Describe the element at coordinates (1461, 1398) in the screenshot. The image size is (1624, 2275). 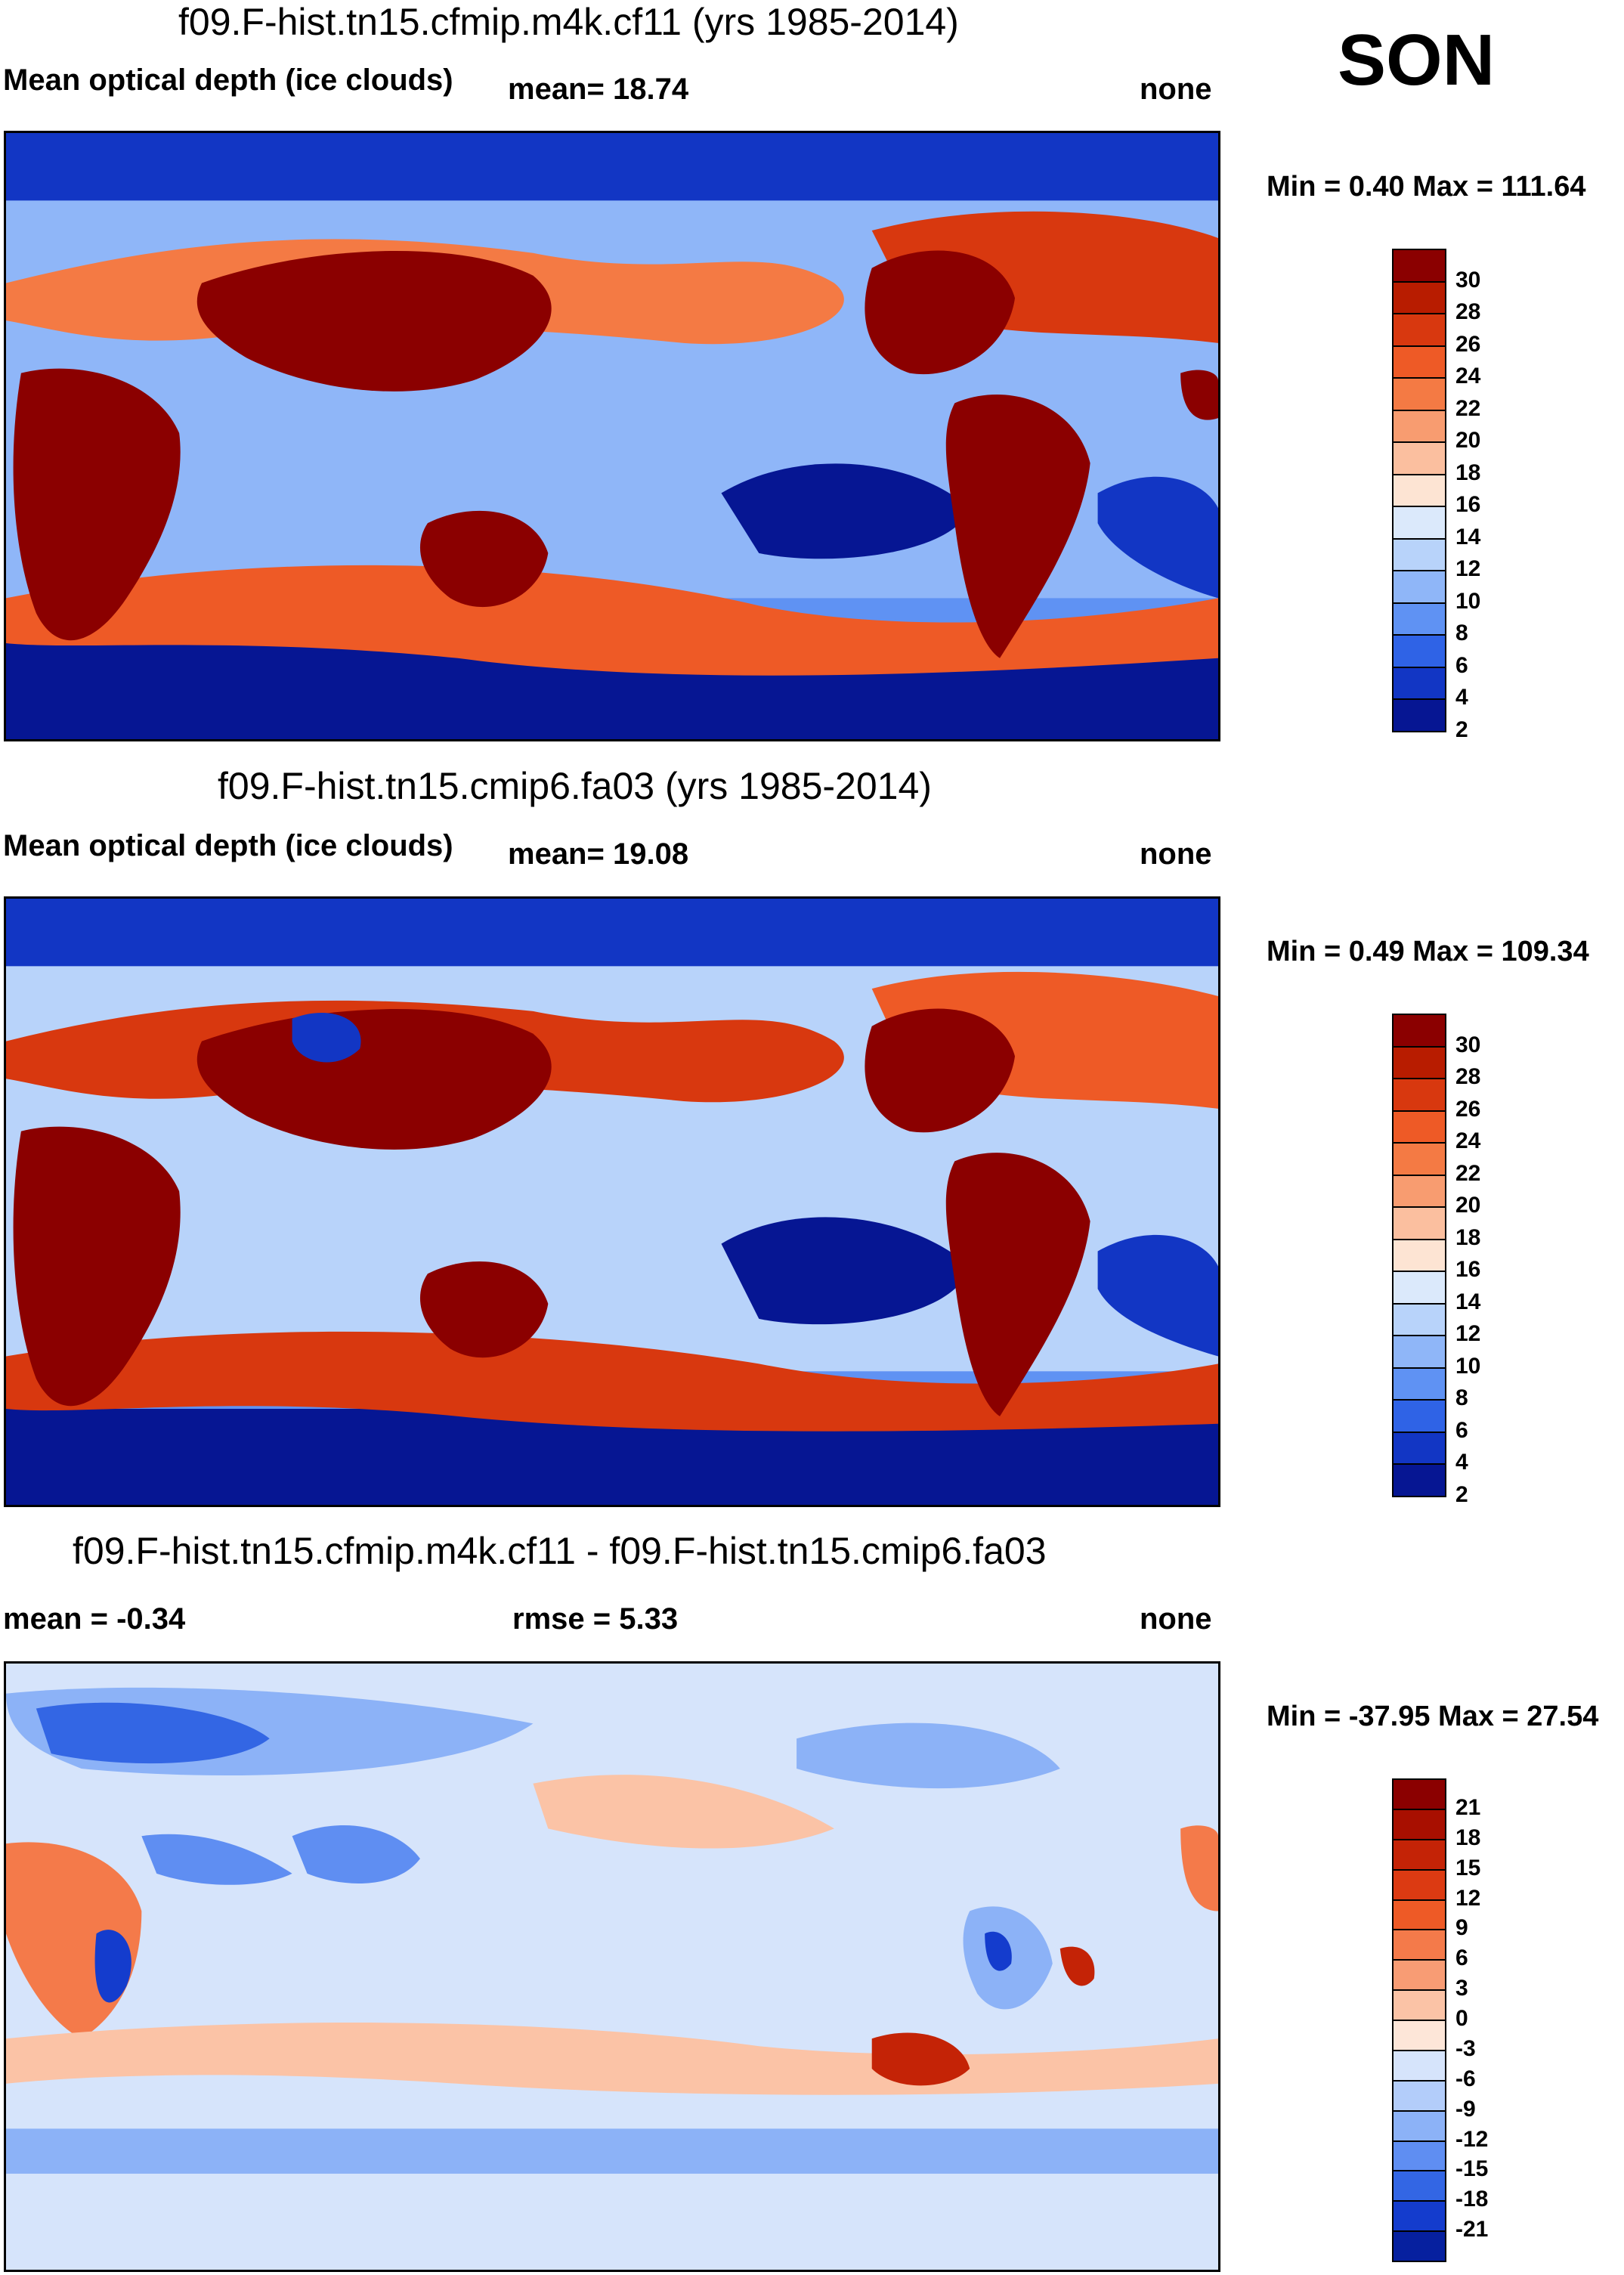
I see `colorbar-label: 8` at that location.